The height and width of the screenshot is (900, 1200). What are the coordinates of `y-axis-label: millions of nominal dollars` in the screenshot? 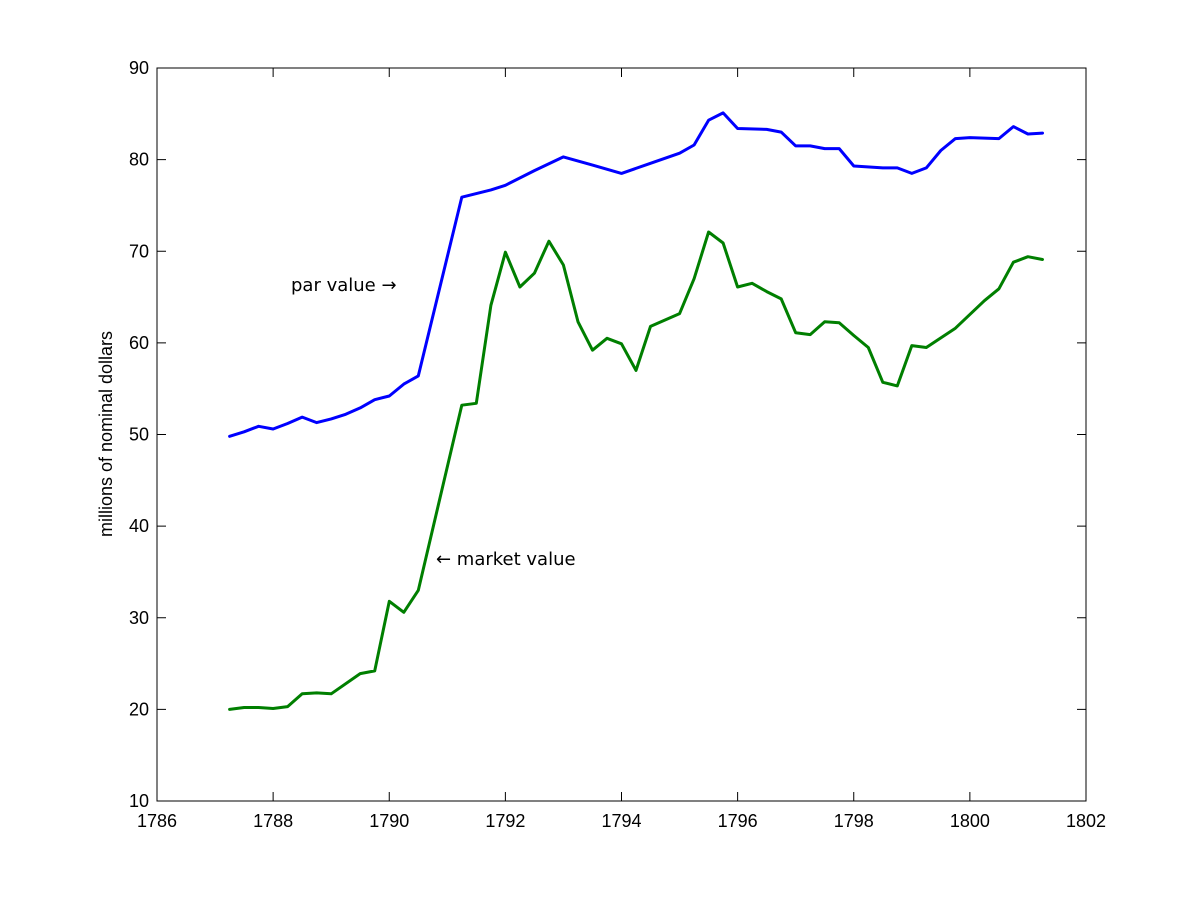 It's located at (106, 434).